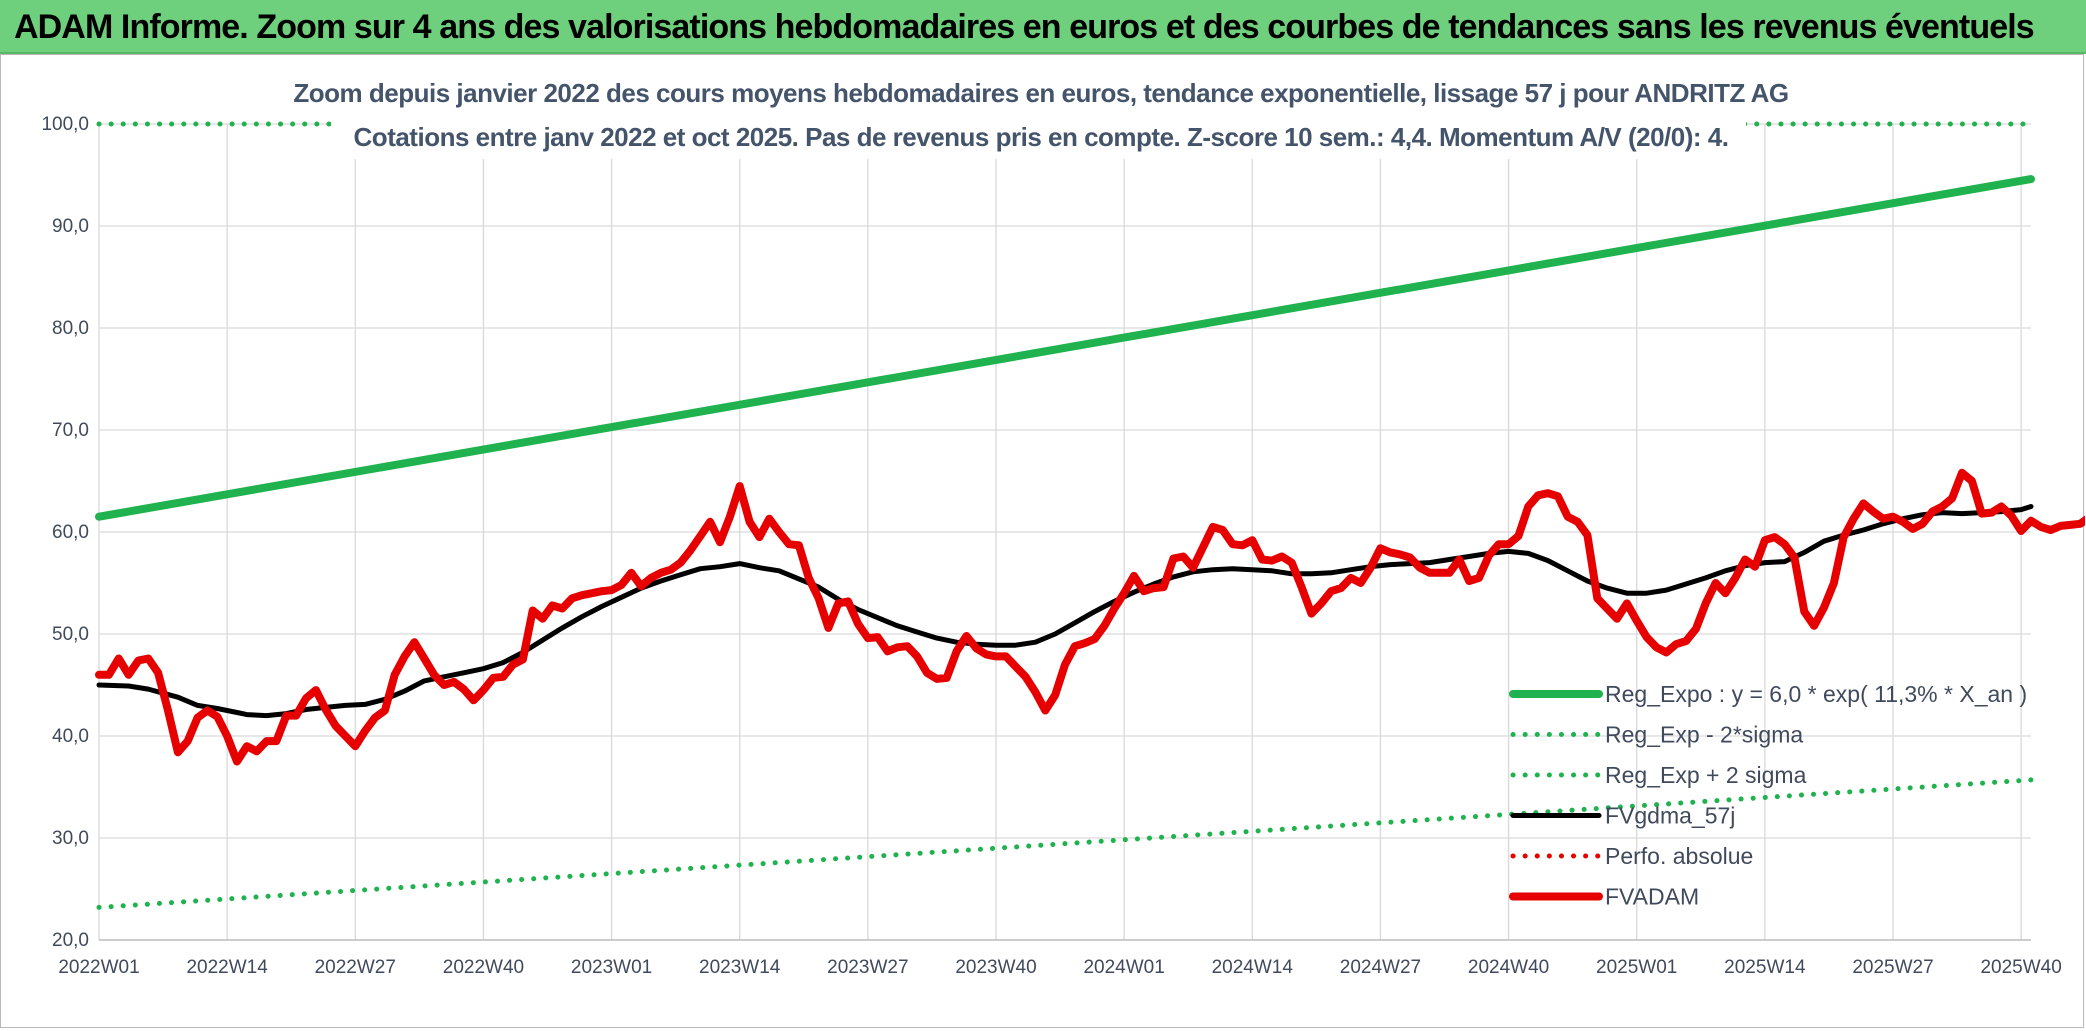 The height and width of the screenshot is (1031, 2086). What do you see at coordinates (2020, 967) in the screenshot?
I see `x-tick-label: 2025W40` at bounding box center [2020, 967].